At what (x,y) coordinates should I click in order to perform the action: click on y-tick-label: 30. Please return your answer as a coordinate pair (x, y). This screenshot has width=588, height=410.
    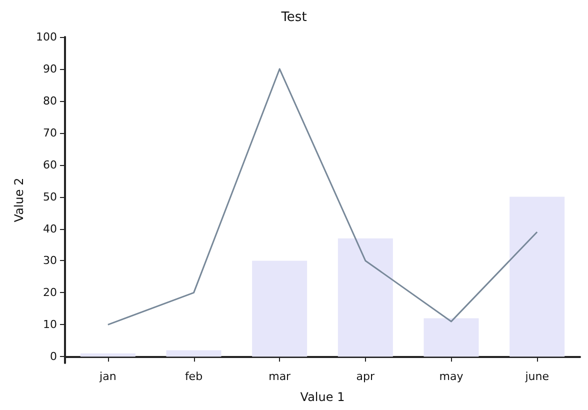
    Looking at the image, I should click on (50, 261).